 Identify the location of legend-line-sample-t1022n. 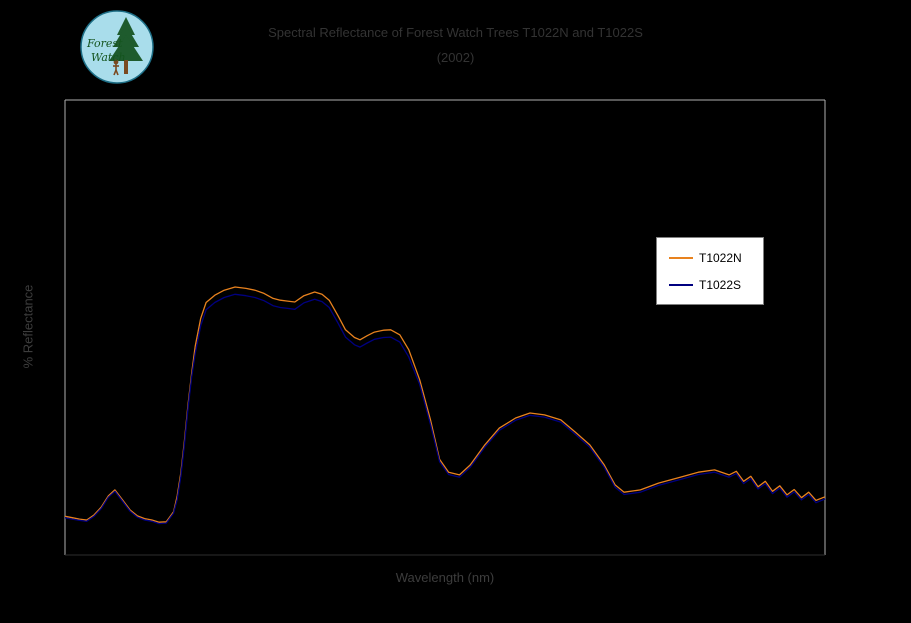
(681, 257).